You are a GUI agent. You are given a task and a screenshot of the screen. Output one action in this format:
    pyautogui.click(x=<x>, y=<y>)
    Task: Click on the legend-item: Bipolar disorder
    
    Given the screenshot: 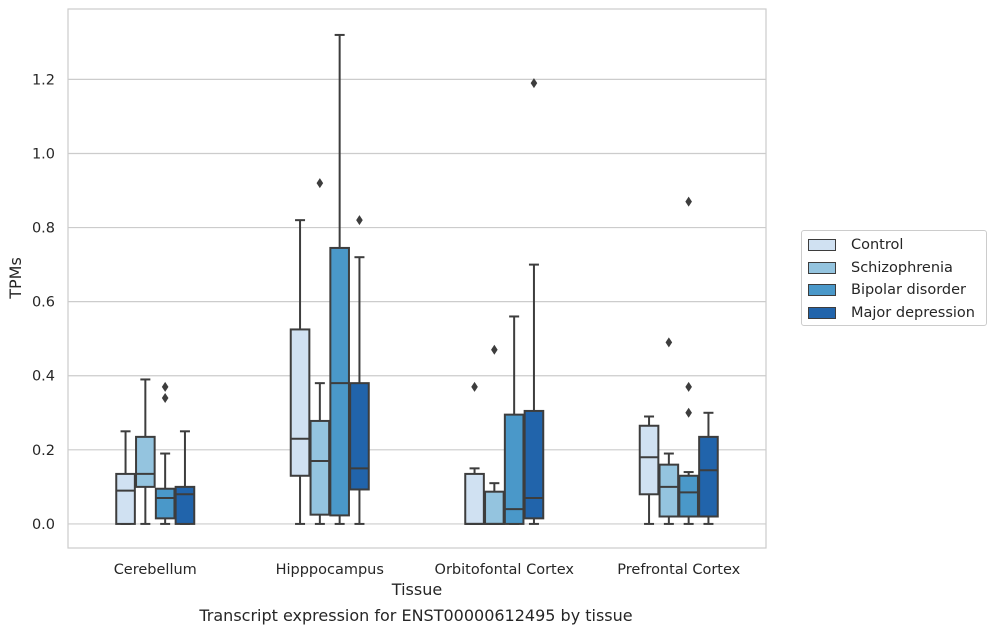 What is the action you would take?
    pyautogui.click(x=897, y=290)
    